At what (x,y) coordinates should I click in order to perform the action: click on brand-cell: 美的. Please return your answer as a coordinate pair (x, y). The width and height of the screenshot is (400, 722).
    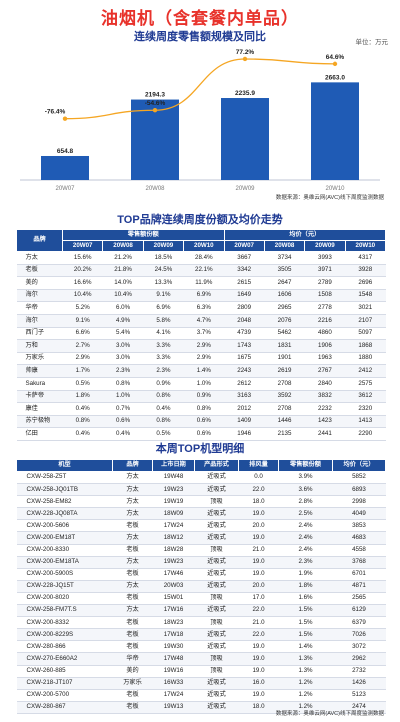
    Looking at the image, I should click on (39, 283).